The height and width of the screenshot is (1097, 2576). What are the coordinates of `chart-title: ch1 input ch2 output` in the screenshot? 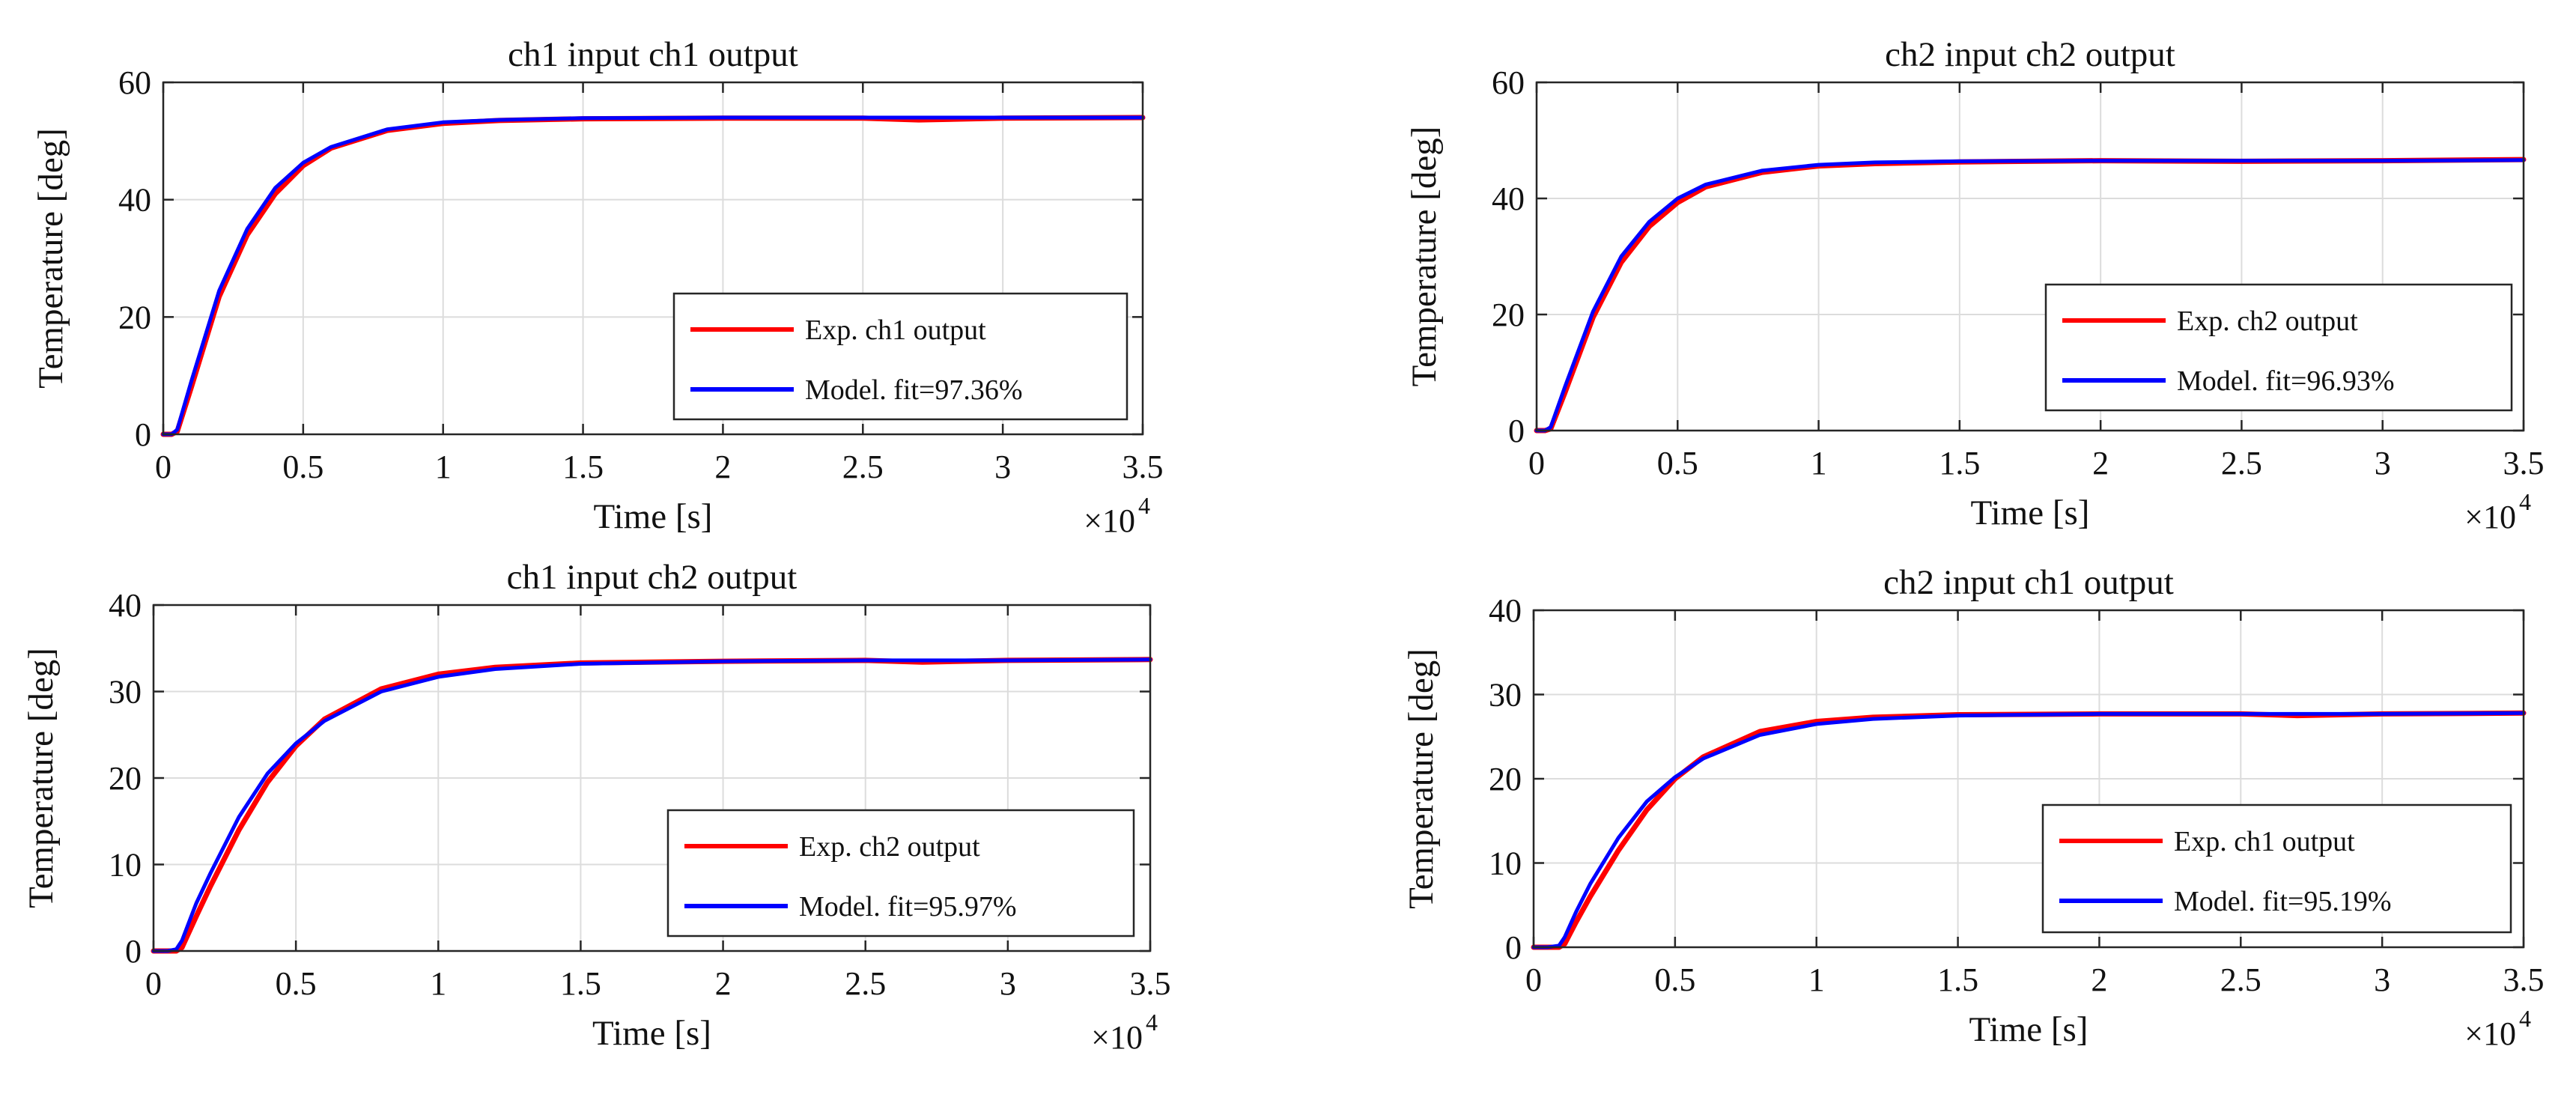 It's located at (652, 577).